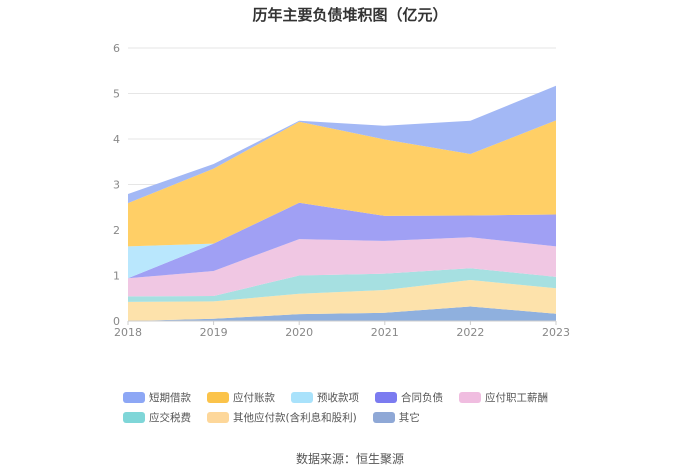  I want to click on legend-label: 应付账款, so click(254, 397).